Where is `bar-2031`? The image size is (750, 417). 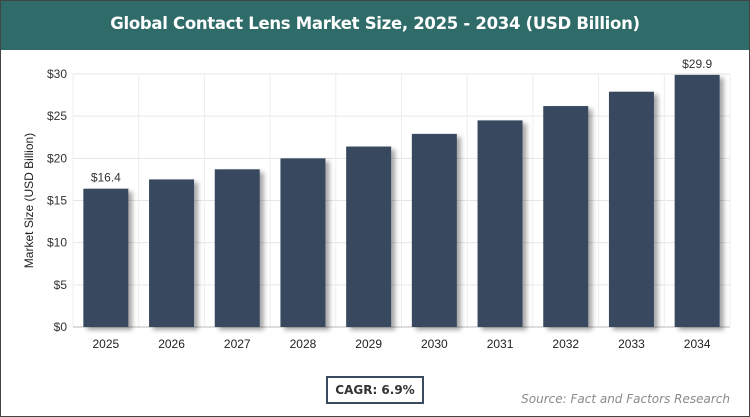
bar-2031 is located at coordinates (500, 223).